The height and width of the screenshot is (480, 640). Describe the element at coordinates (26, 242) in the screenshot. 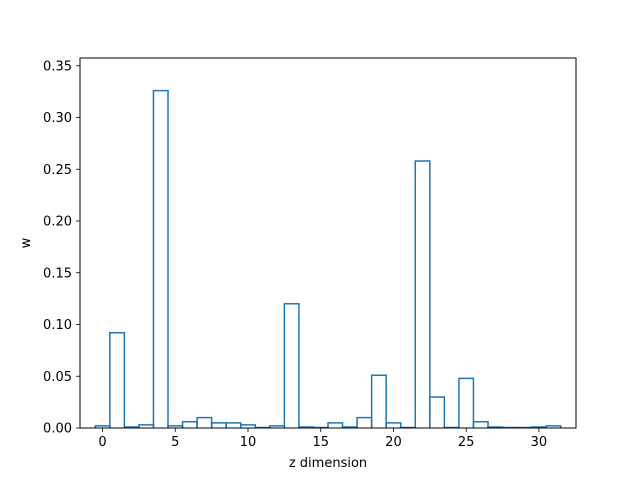

I see `y-axis-label: w` at that location.